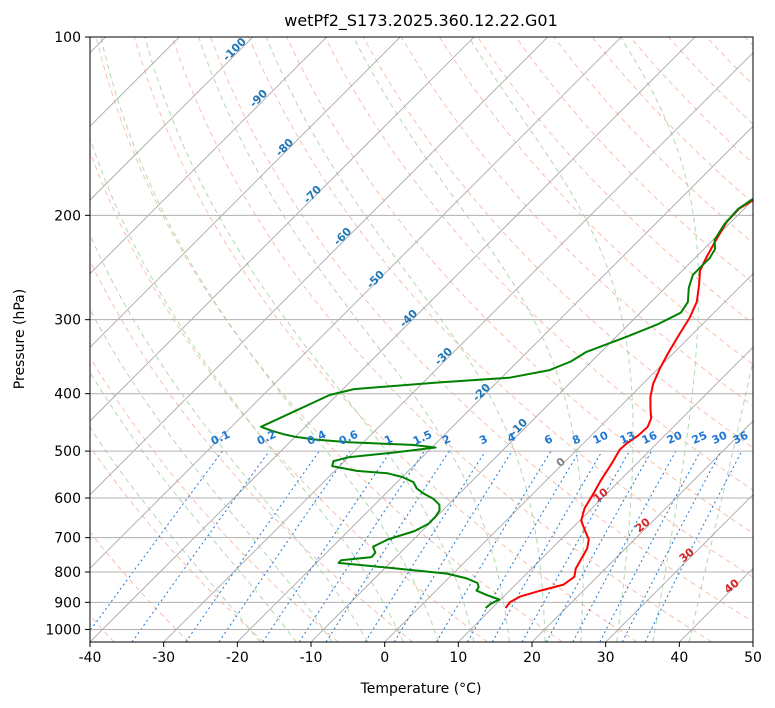  I want to click on y-axis-label: Pressure (hPa), so click(20, 339).